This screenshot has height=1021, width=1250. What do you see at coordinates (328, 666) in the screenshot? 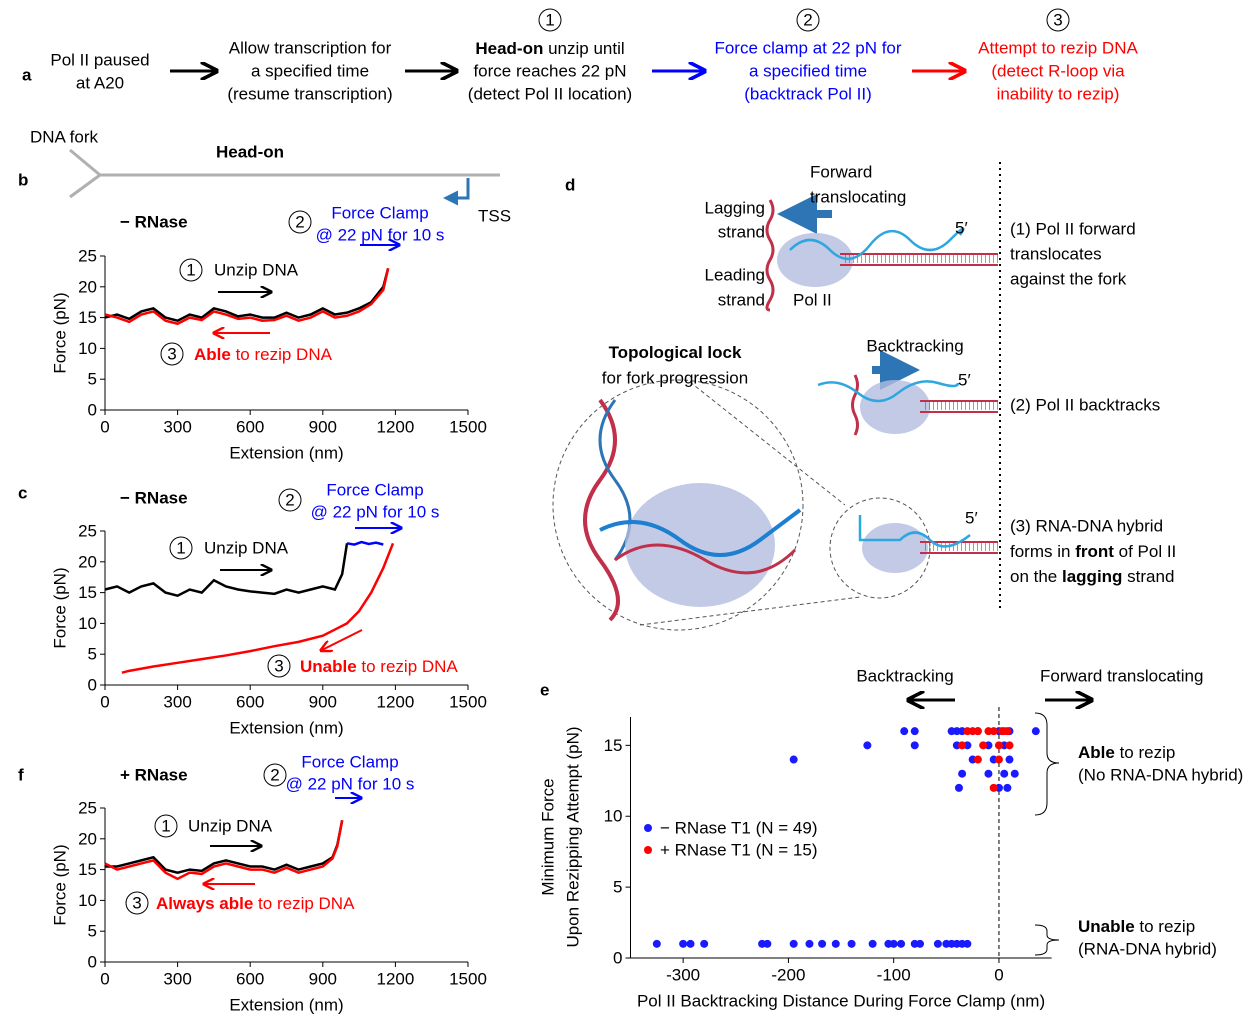
I see `text-segment: Unable` at bounding box center [328, 666].